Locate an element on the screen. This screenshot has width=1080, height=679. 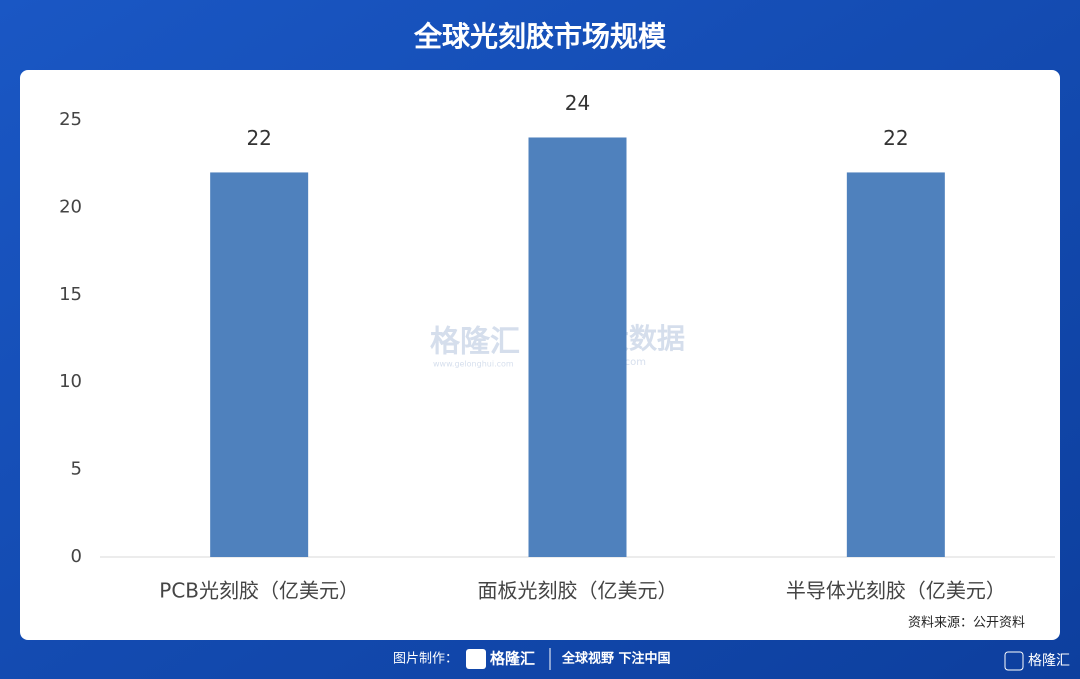
x-tick-label: 半导体光刻胶（亿美元） is located at coordinates (896, 591).